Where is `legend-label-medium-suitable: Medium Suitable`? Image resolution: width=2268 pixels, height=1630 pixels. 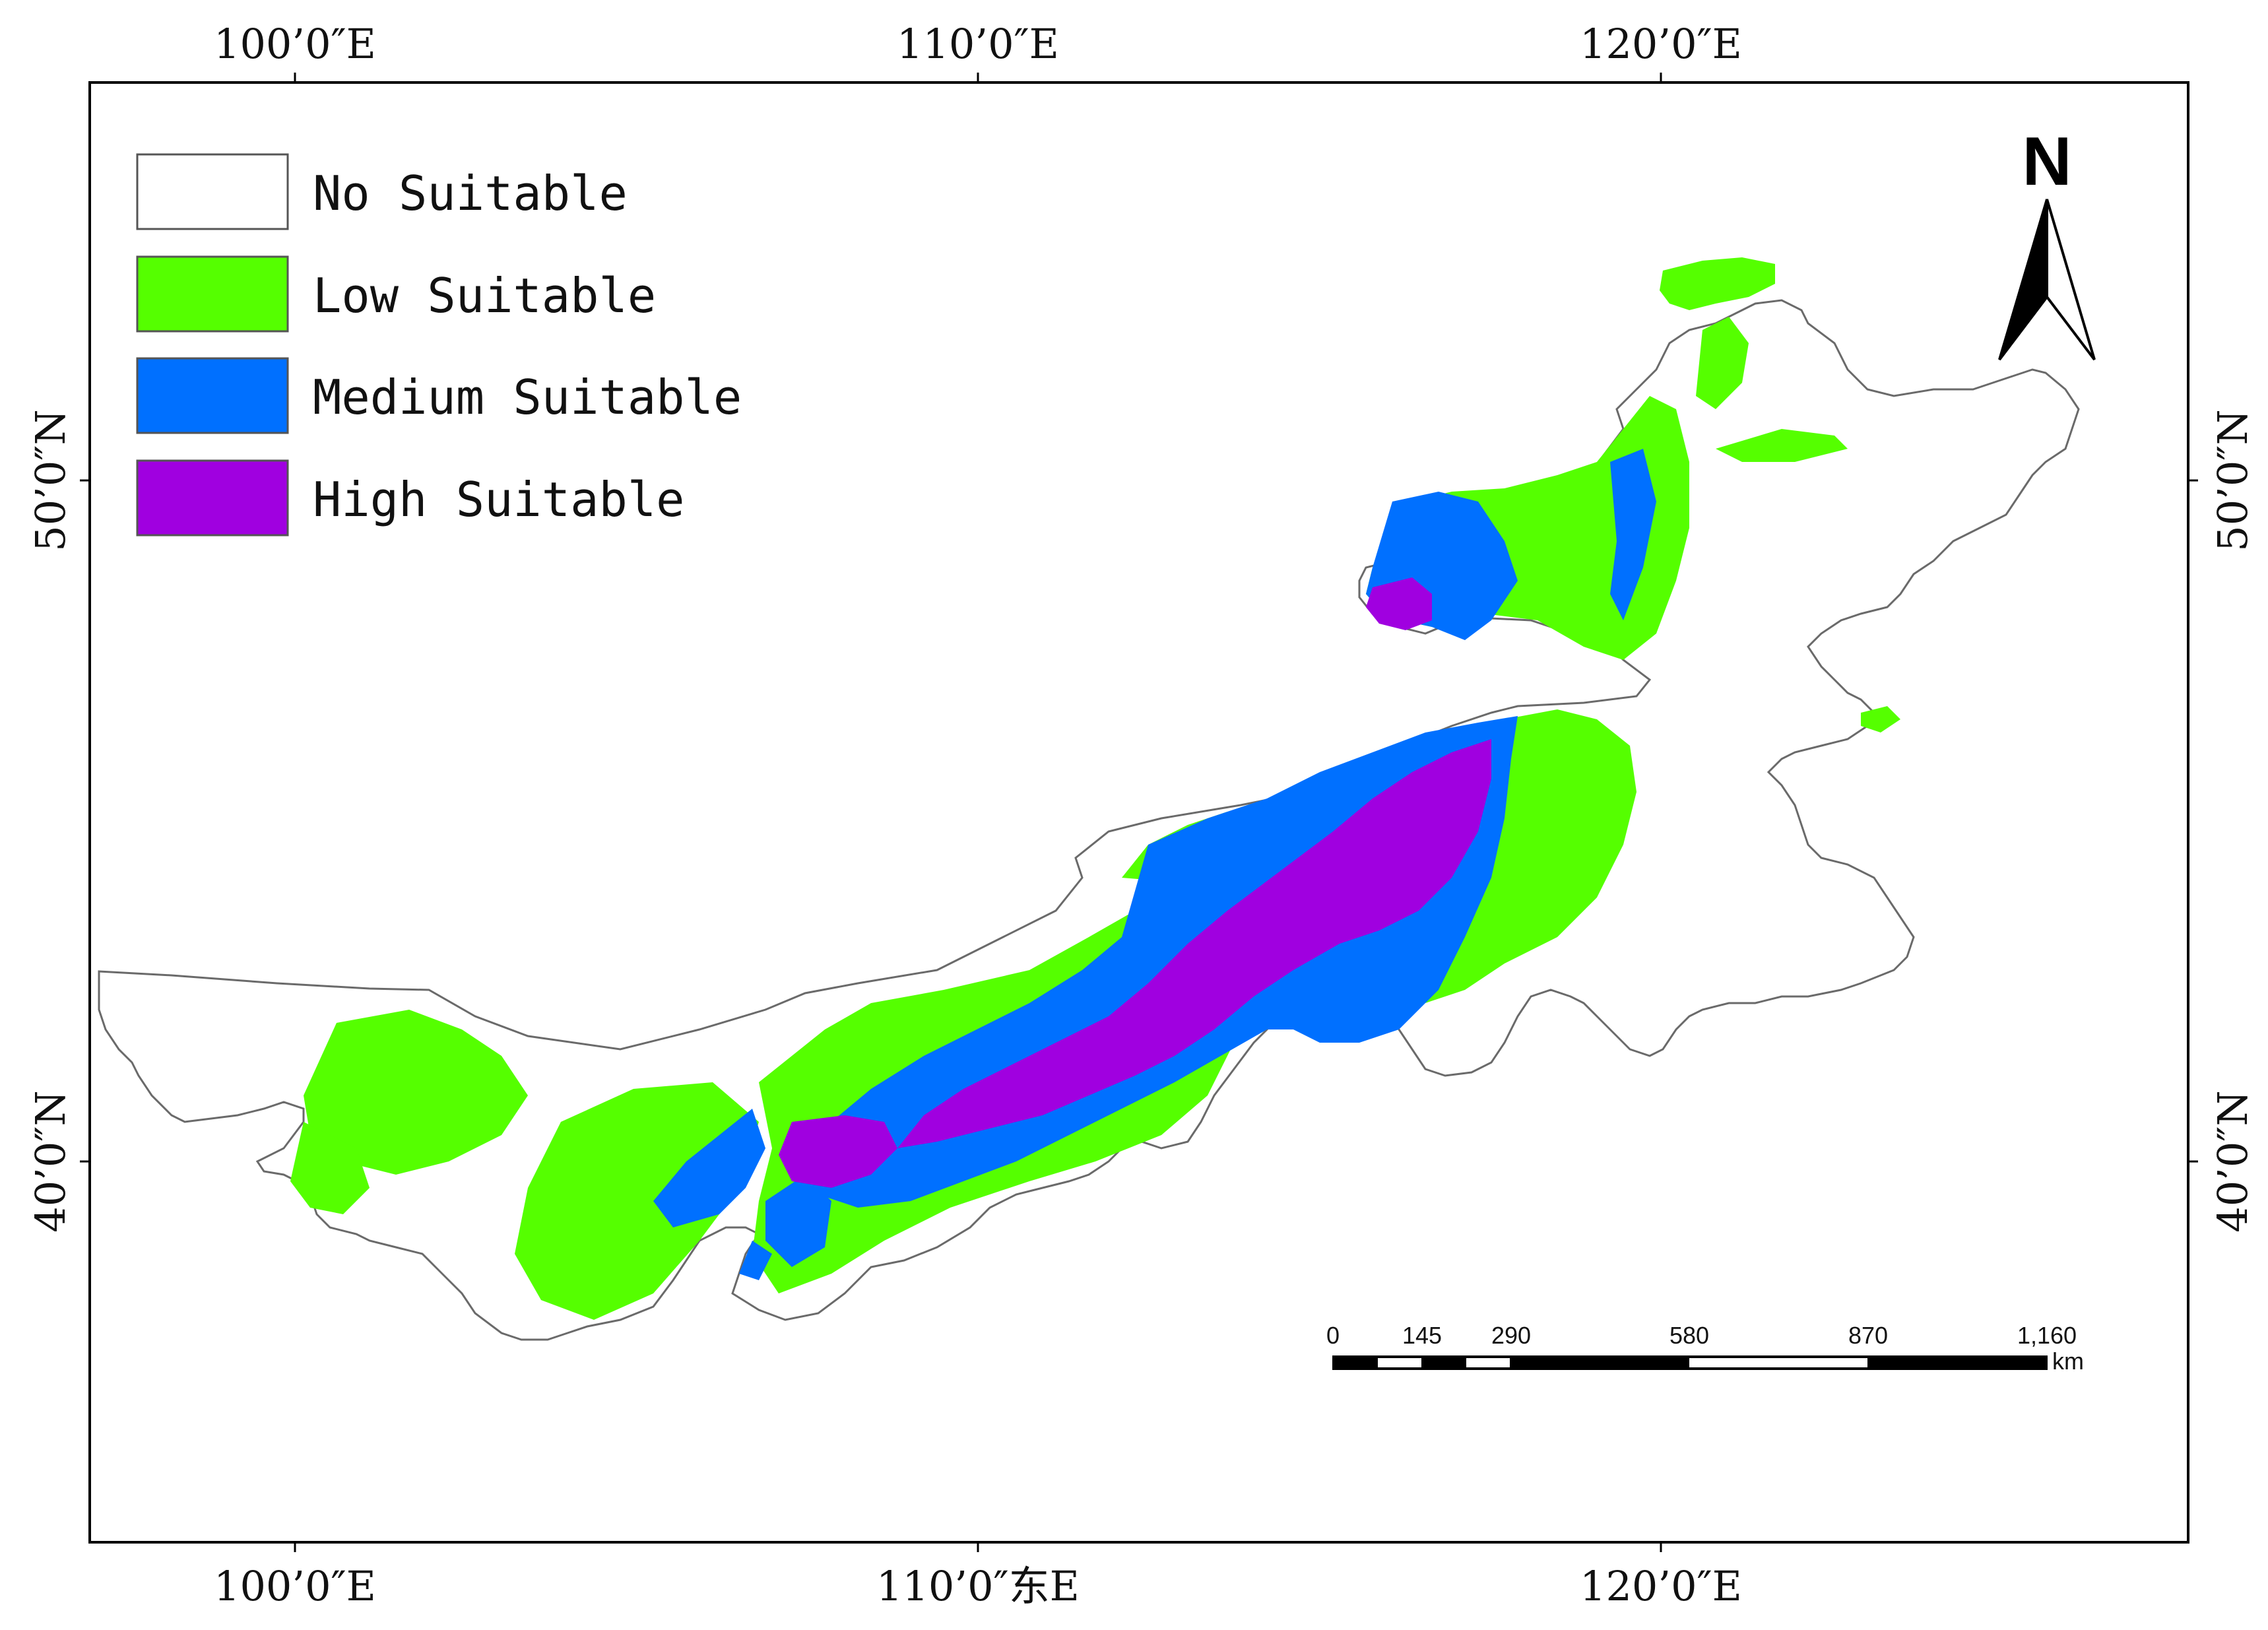
legend-label-medium-suitable: Medium Suitable is located at coordinates (528, 397).